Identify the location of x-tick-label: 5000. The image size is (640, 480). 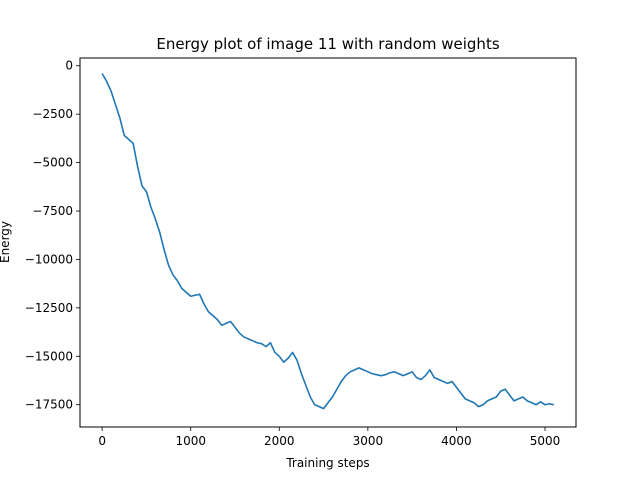
(545, 441).